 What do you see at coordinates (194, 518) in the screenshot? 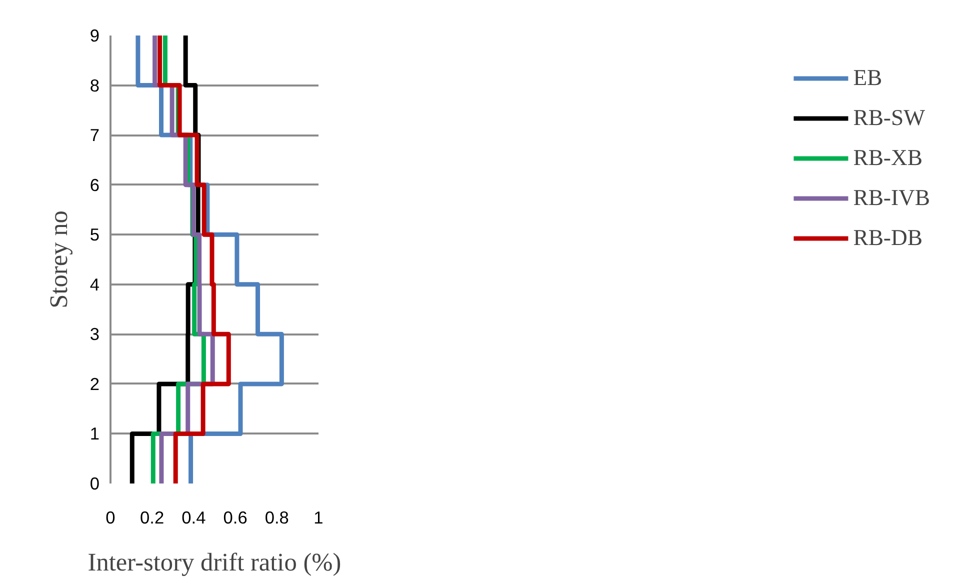
I see `x-tick-label: 0.4` at bounding box center [194, 518].